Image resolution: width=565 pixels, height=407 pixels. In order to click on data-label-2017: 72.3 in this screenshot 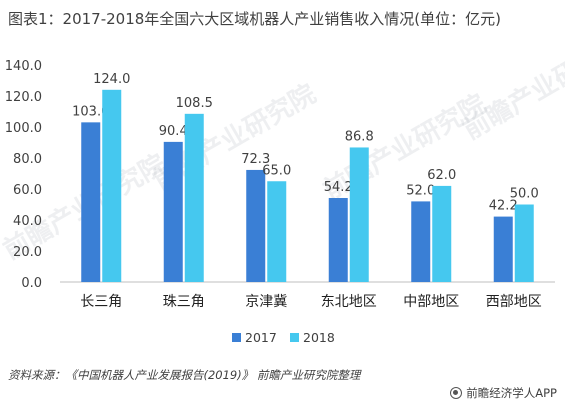, I will do `click(255, 159)`.